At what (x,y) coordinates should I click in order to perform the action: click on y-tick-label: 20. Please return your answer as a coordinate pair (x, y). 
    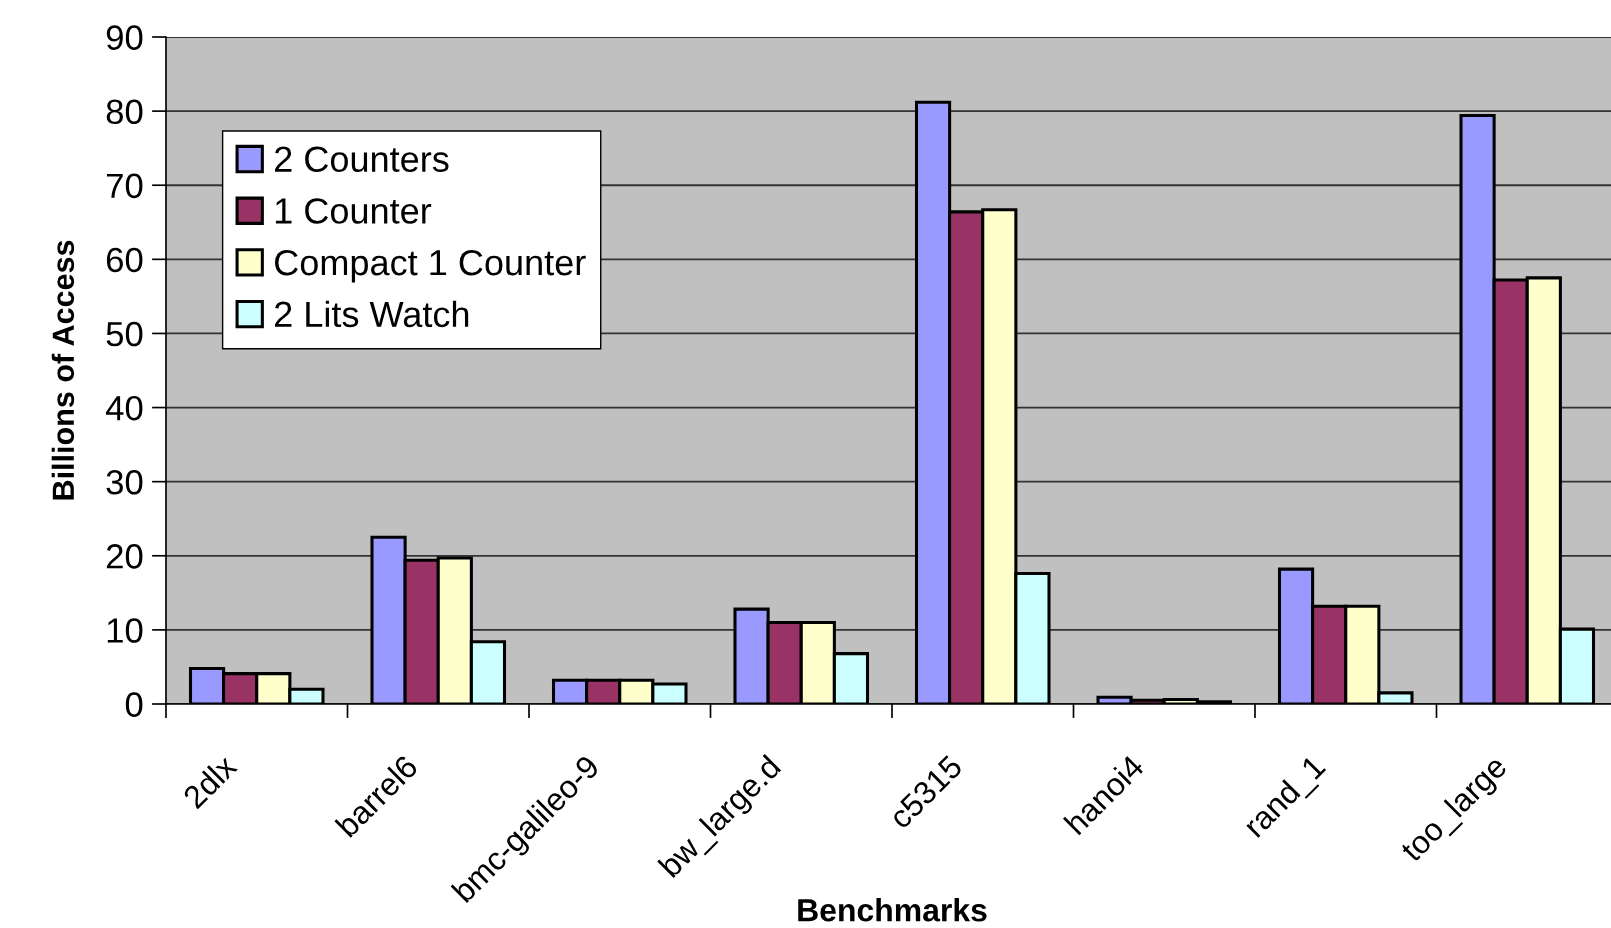
    Looking at the image, I should click on (124, 556).